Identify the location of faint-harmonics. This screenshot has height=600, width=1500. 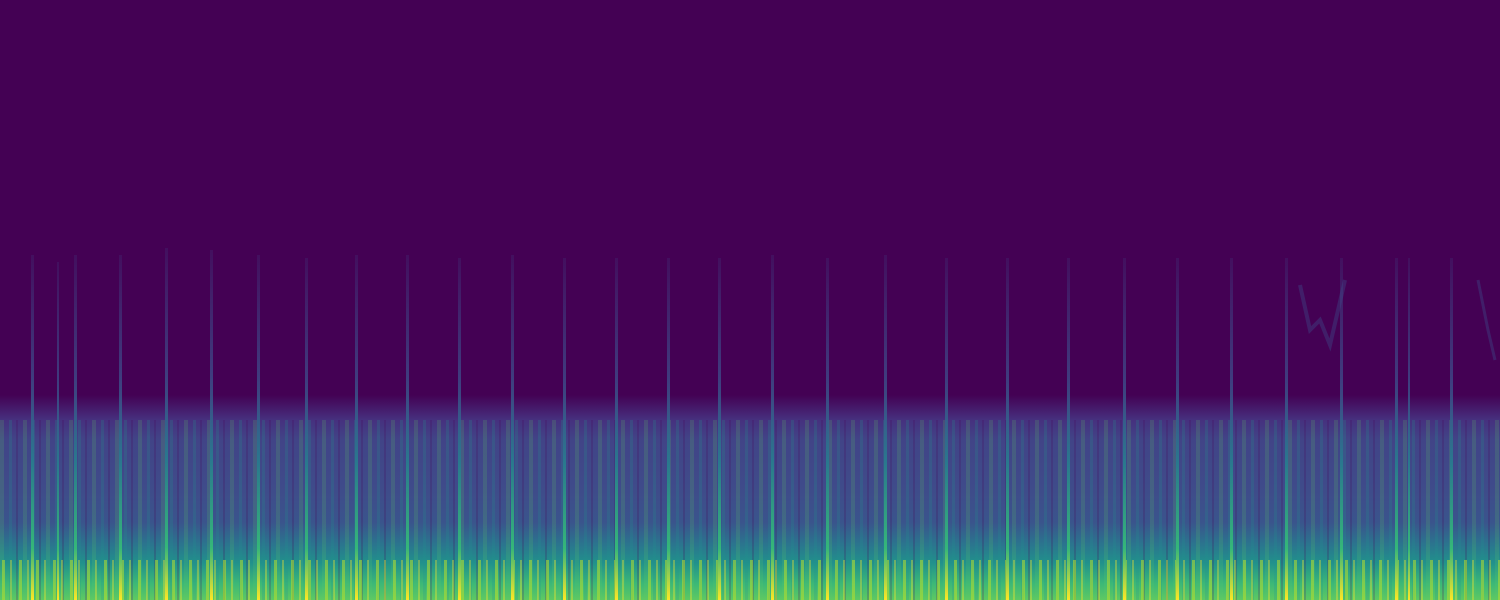
(1397, 320).